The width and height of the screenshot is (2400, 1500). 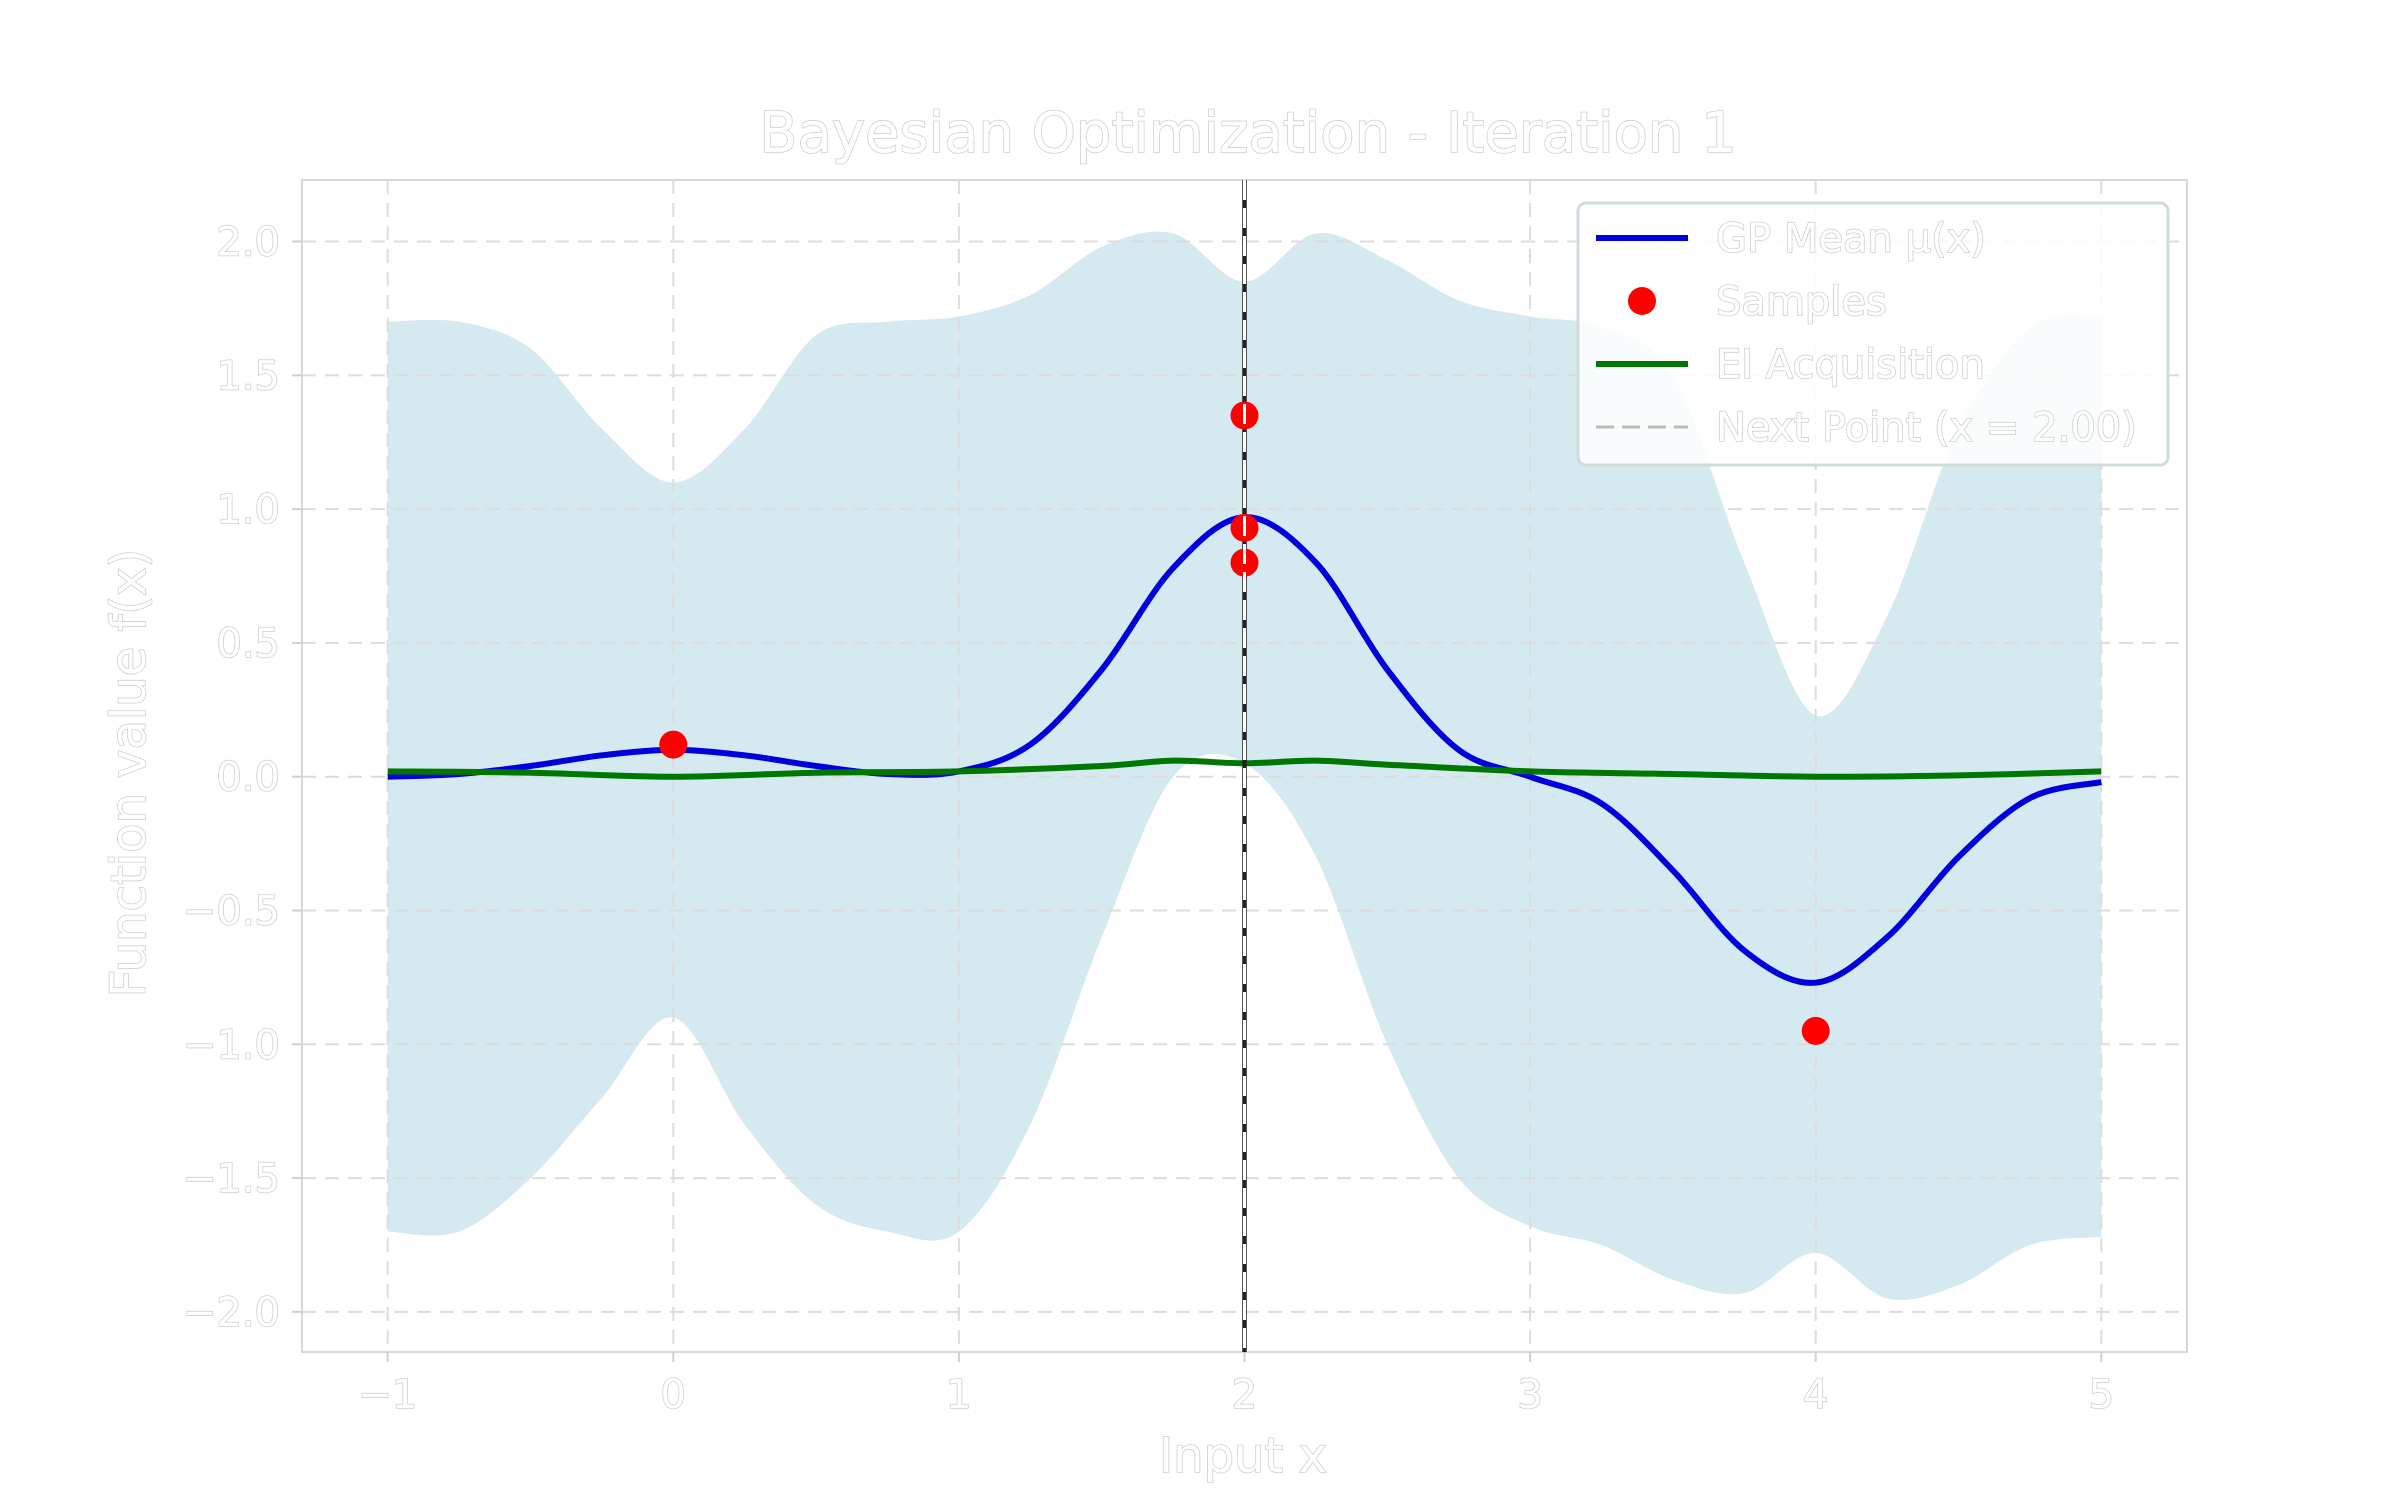 What do you see at coordinates (248, 376) in the screenshot?
I see `y-tick-label: 1.5` at bounding box center [248, 376].